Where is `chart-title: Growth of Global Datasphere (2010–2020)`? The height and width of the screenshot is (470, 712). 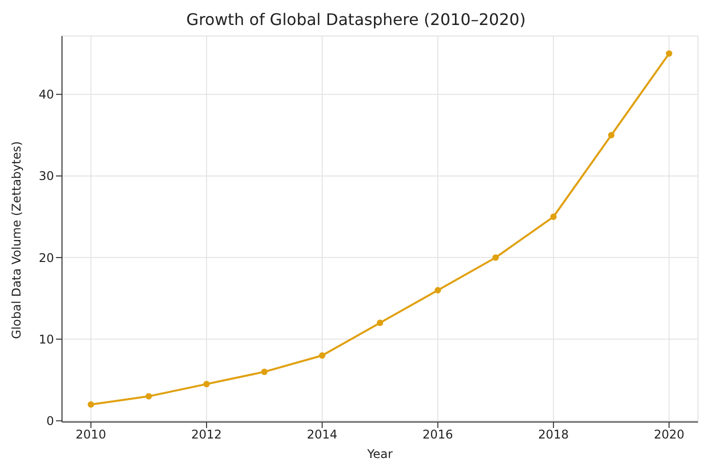 chart-title: Growth of Global Datasphere (2010–2020) is located at coordinates (356, 20).